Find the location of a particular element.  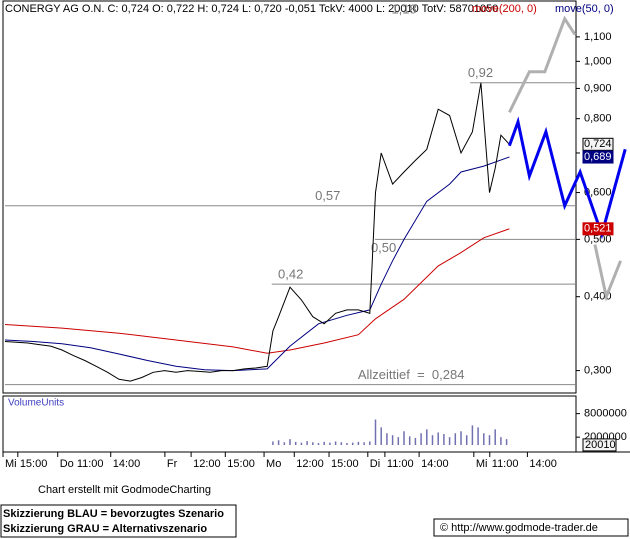

level-label: 0,50 is located at coordinates (383, 247).